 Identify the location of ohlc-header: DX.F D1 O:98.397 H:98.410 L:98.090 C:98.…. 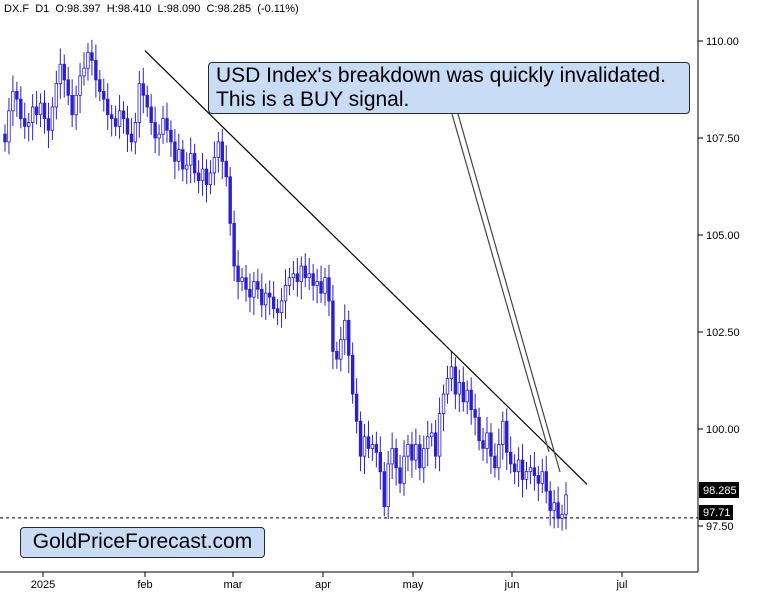
(151, 9).